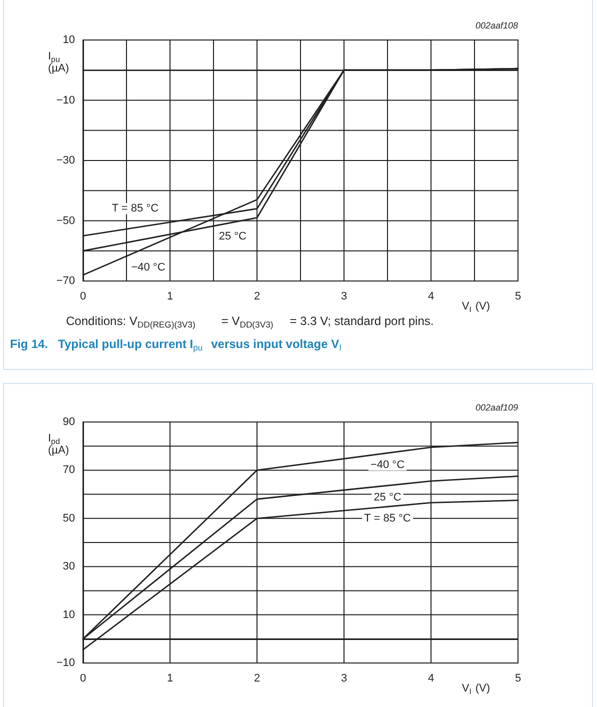 The width and height of the screenshot is (597, 707). Describe the element at coordinates (65, 281) in the screenshot. I see `y-tick-label: −70` at that location.